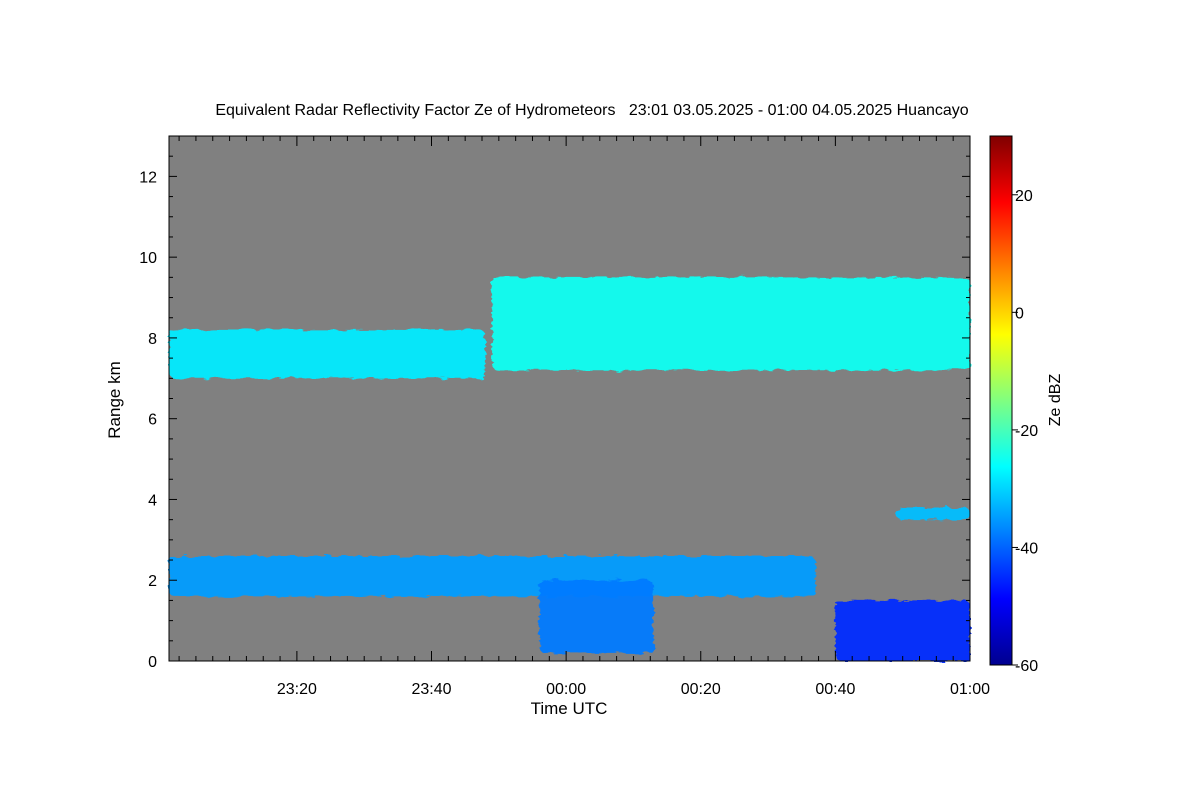  Describe the element at coordinates (569, 708) in the screenshot. I see `x-axis-label: Time UTC` at that location.